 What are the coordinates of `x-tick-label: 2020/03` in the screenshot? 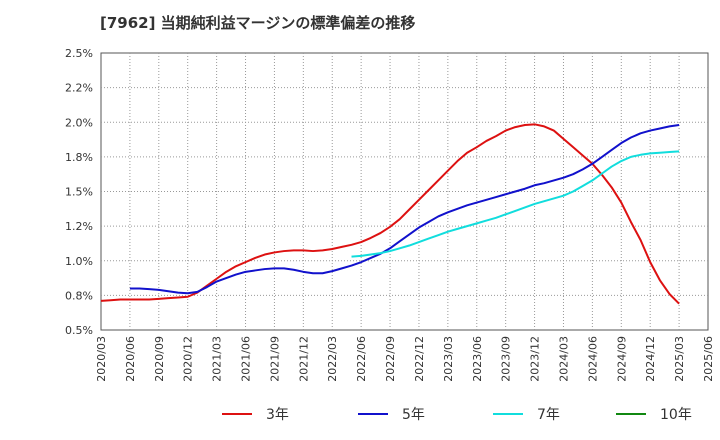 It's located at (101, 359).